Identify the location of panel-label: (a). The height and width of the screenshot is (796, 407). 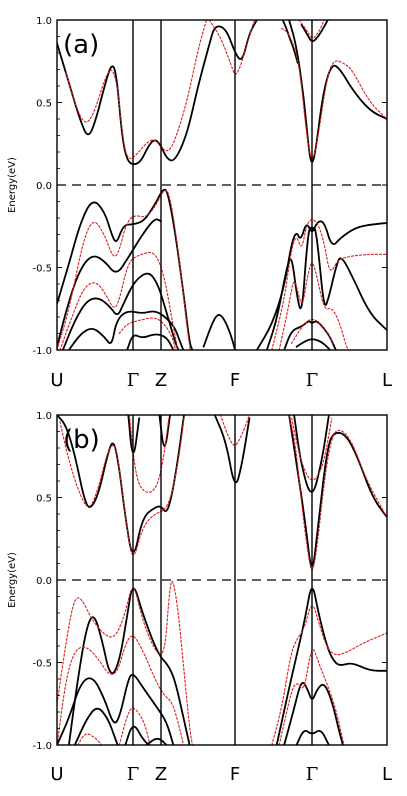
(81, 45).